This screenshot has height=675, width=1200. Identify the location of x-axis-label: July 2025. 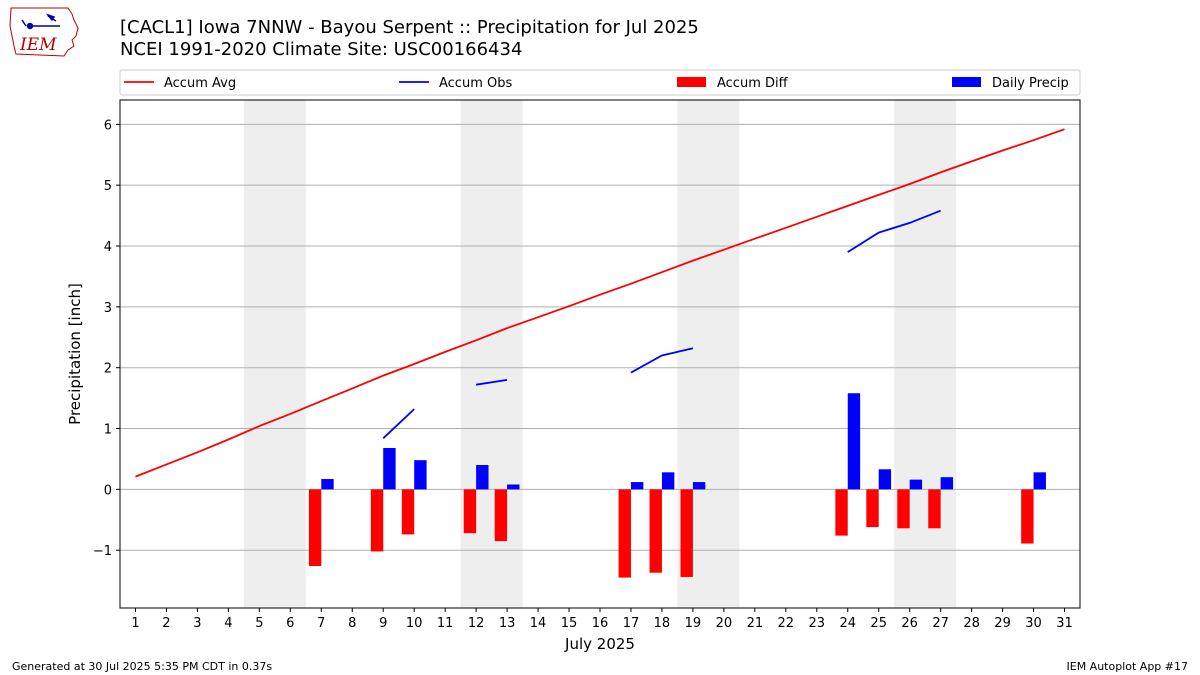
(599, 644).